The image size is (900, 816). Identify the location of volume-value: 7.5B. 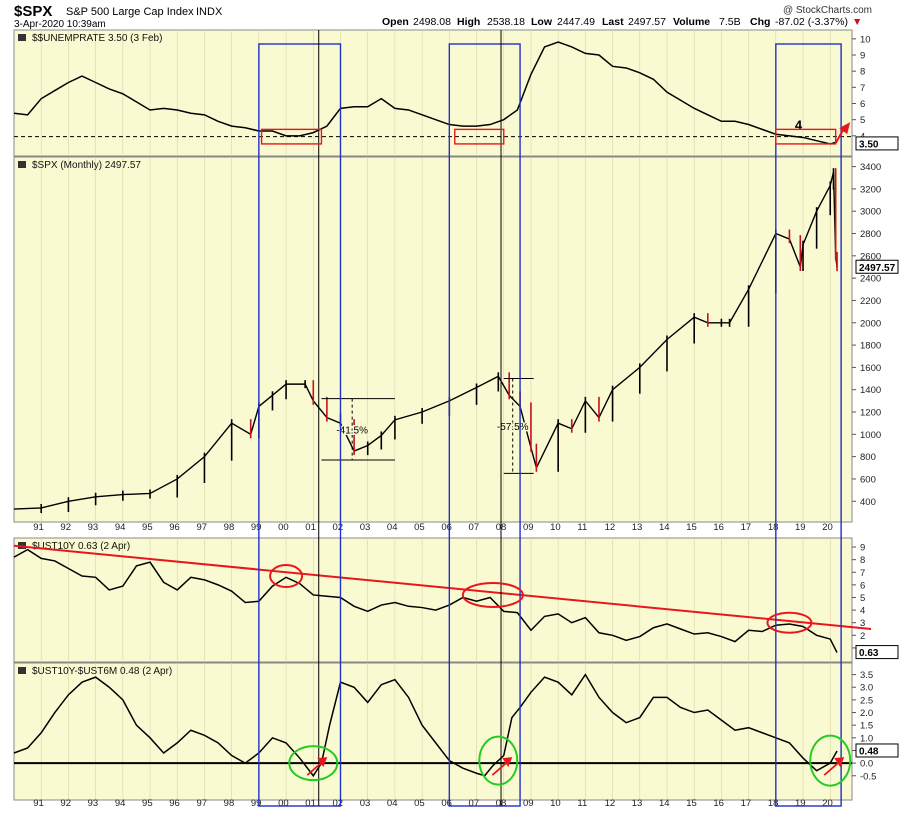
(730, 22).